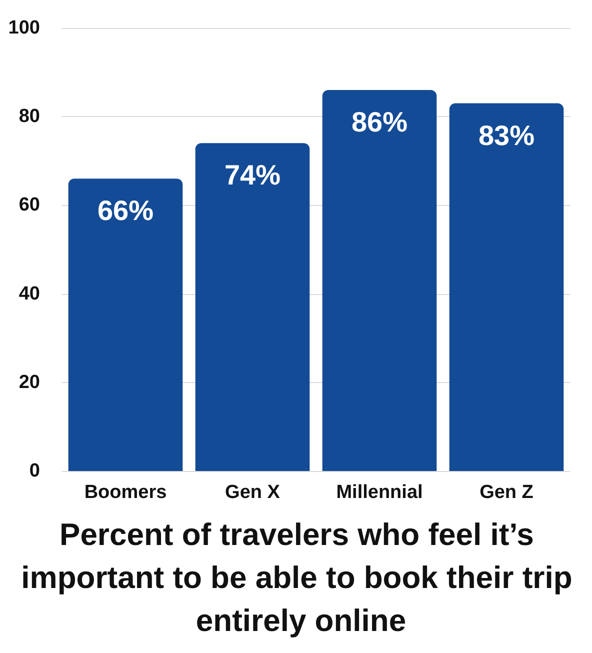  I want to click on data-label: 86%, so click(379, 122).